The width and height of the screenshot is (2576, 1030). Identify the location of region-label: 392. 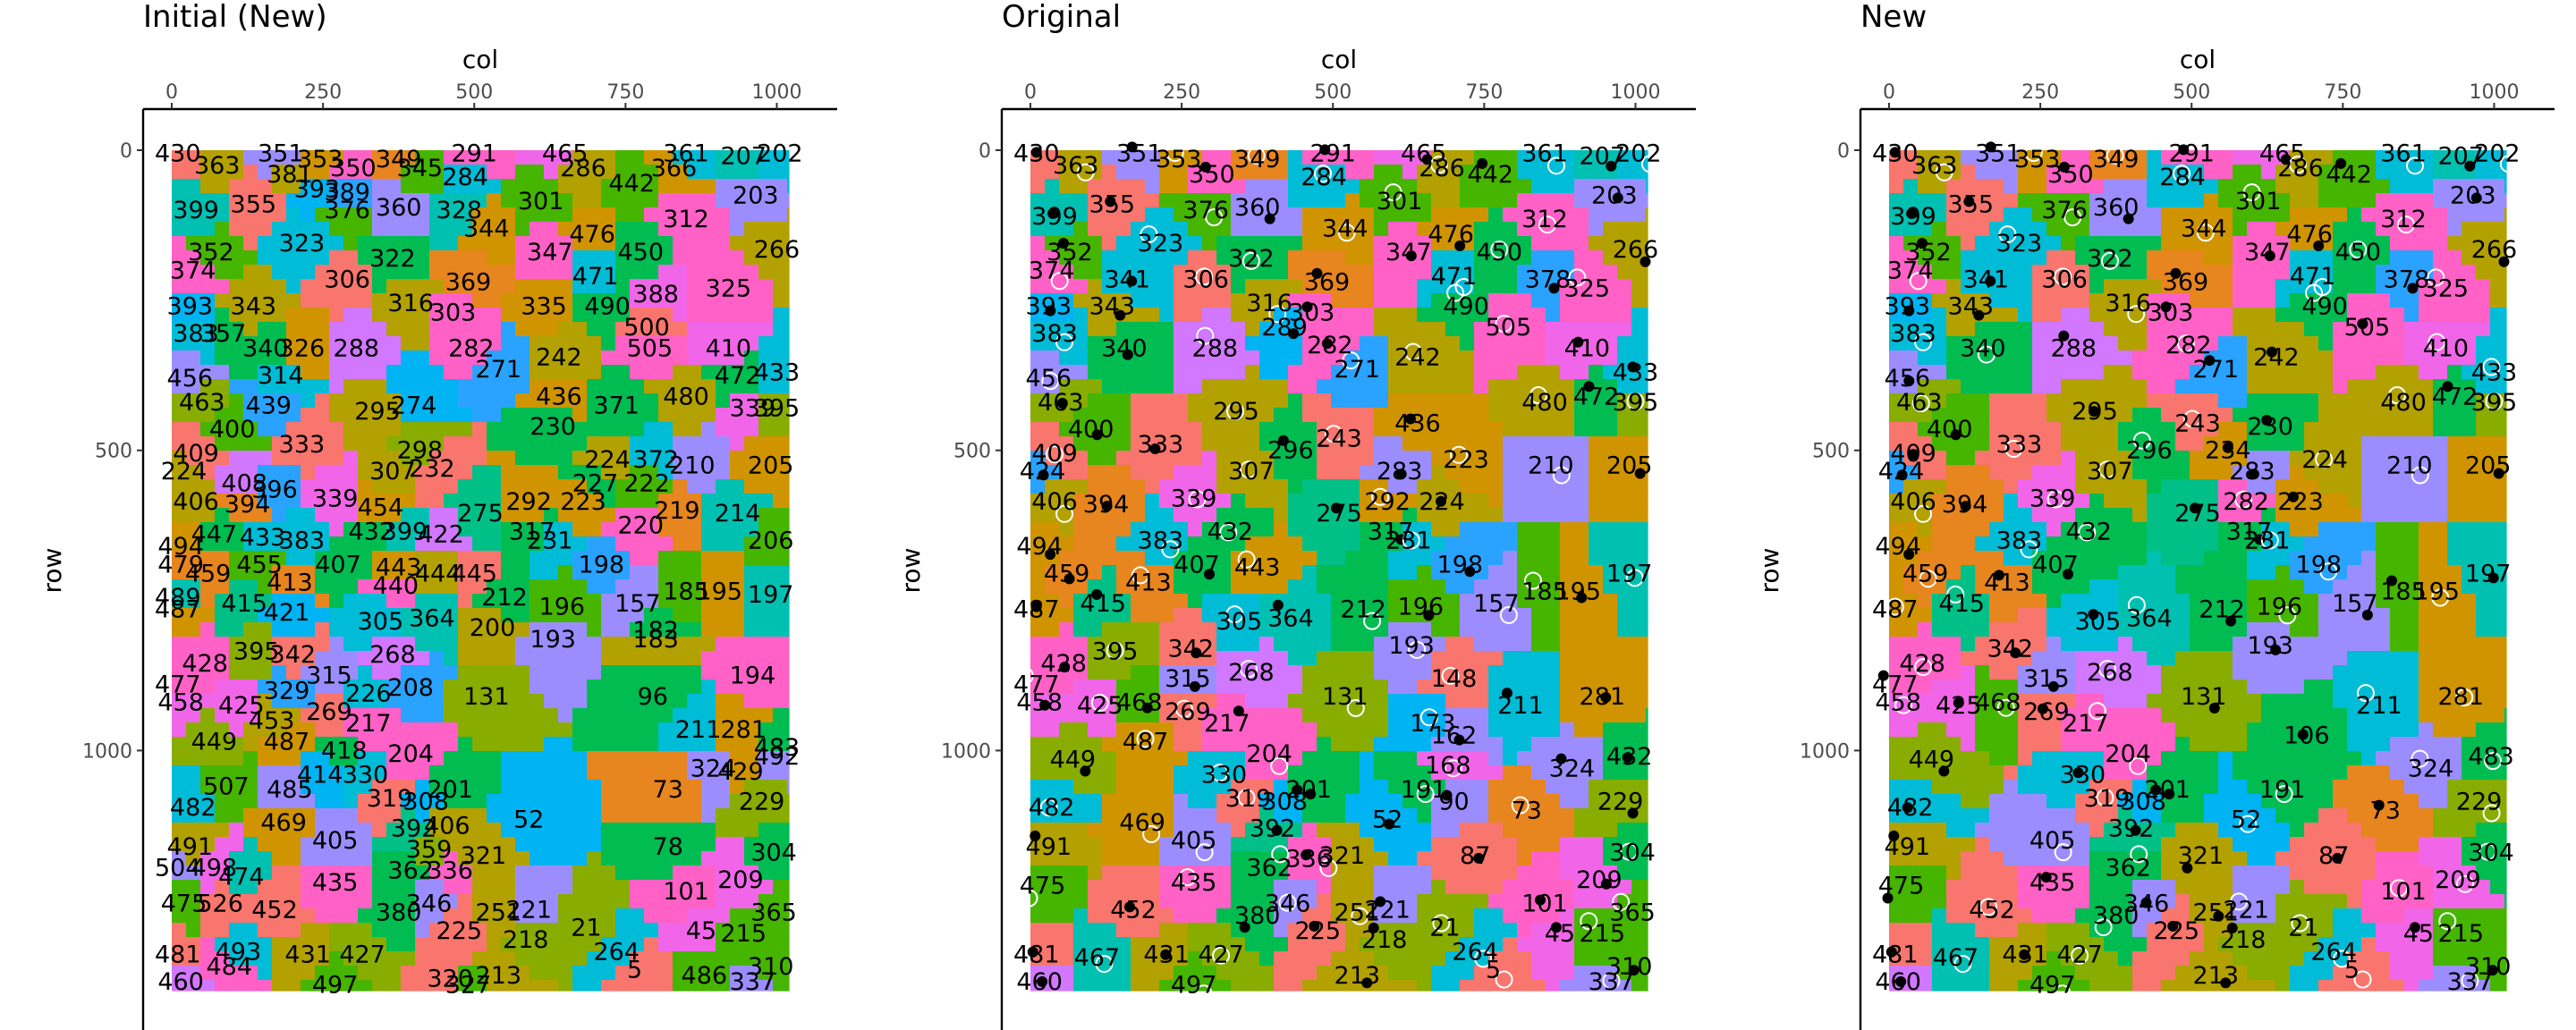
(414, 829).